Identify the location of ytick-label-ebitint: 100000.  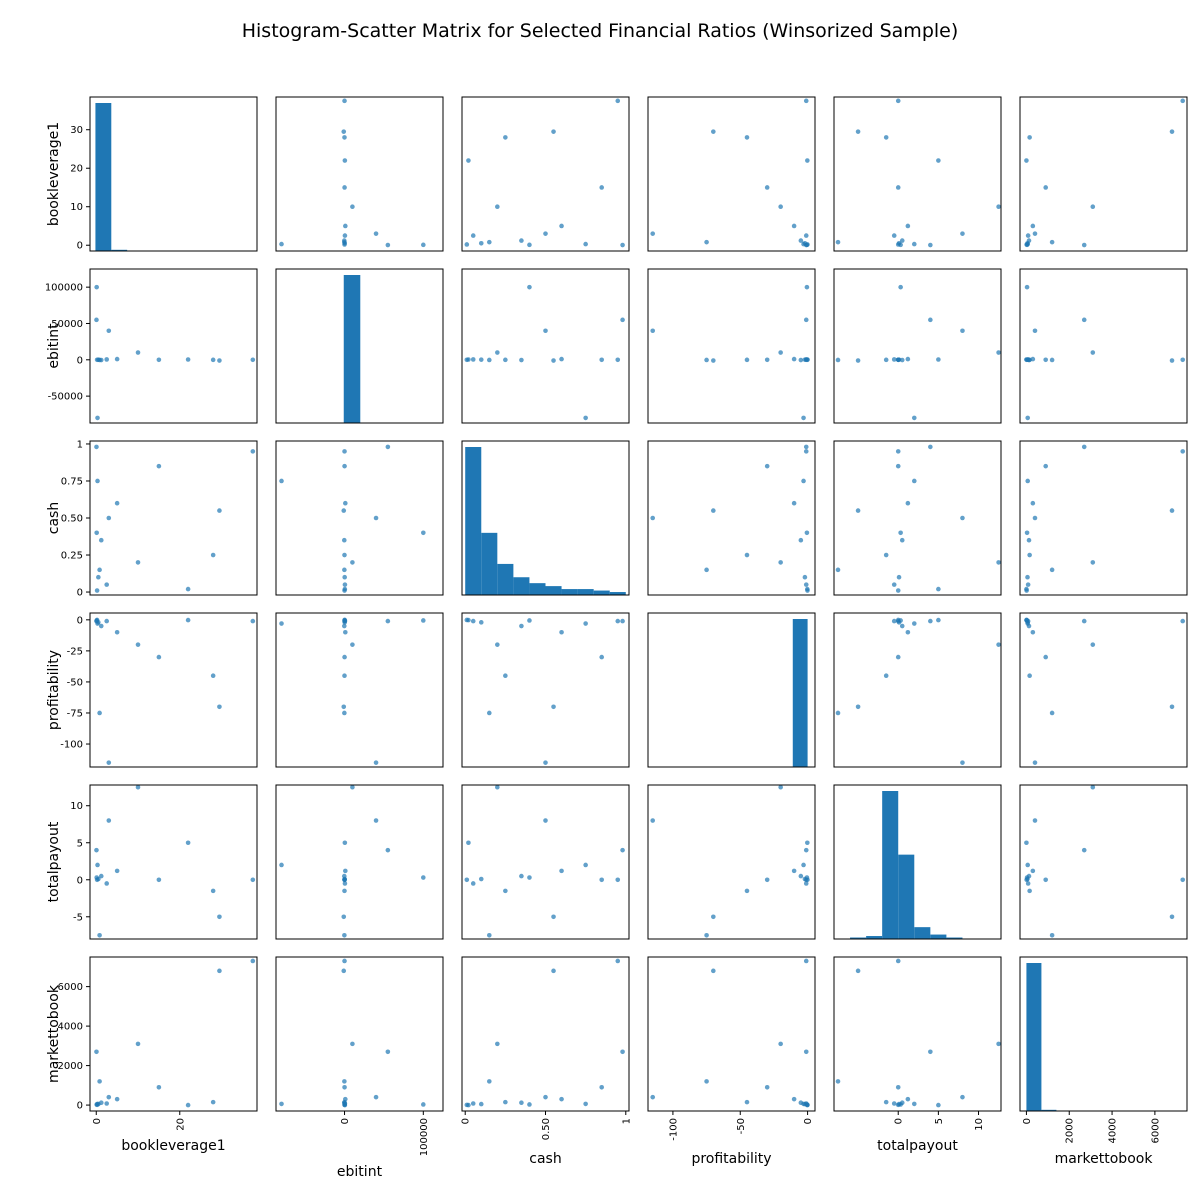
(64, 288).